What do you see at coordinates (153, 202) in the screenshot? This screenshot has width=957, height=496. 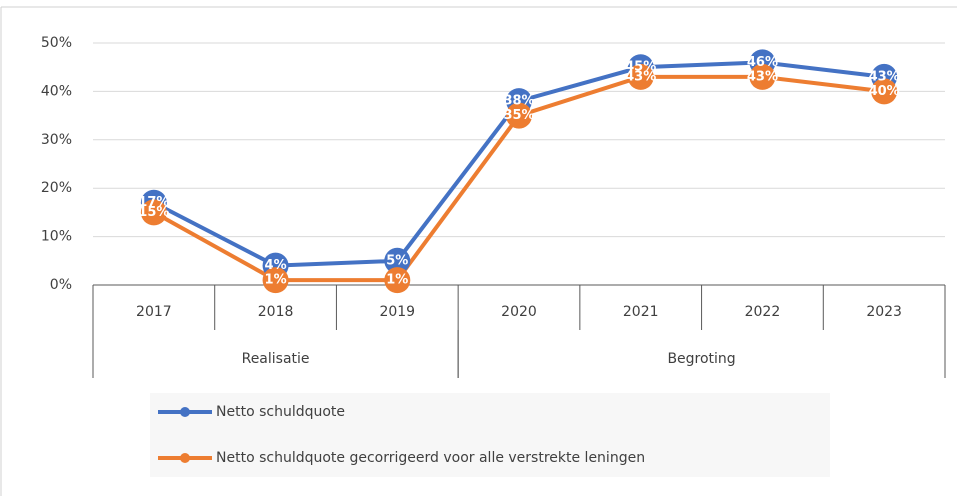 I see `value-label: 17%` at bounding box center [153, 202].